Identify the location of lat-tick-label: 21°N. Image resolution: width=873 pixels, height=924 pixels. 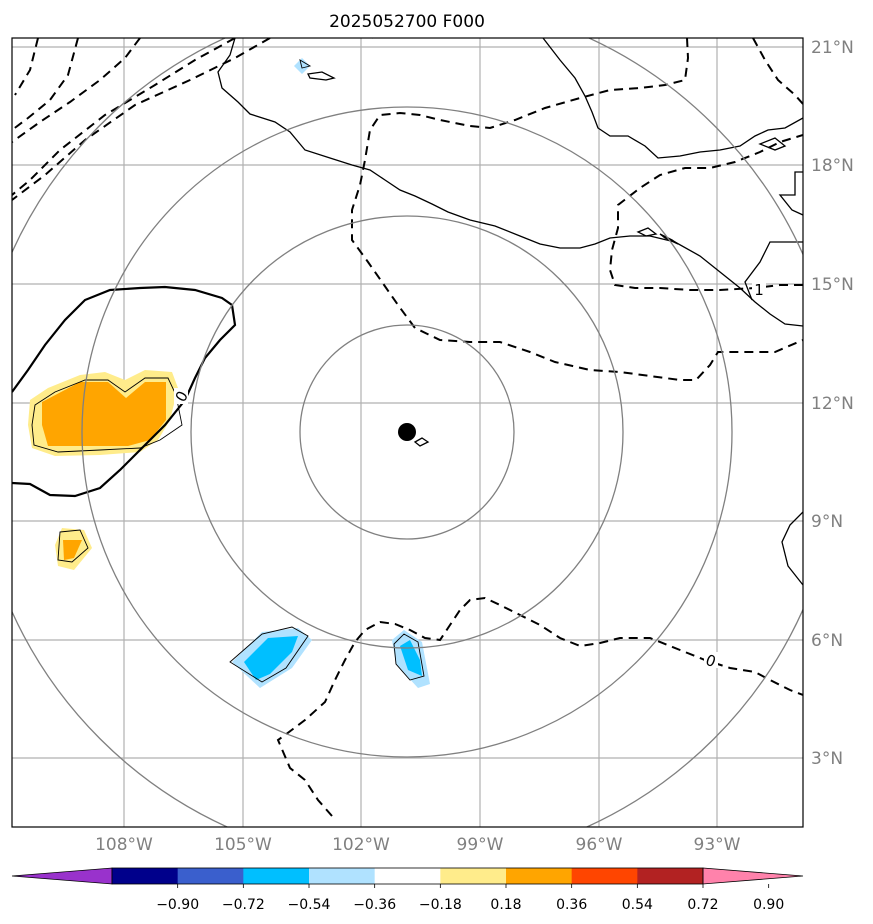
(832, 48).